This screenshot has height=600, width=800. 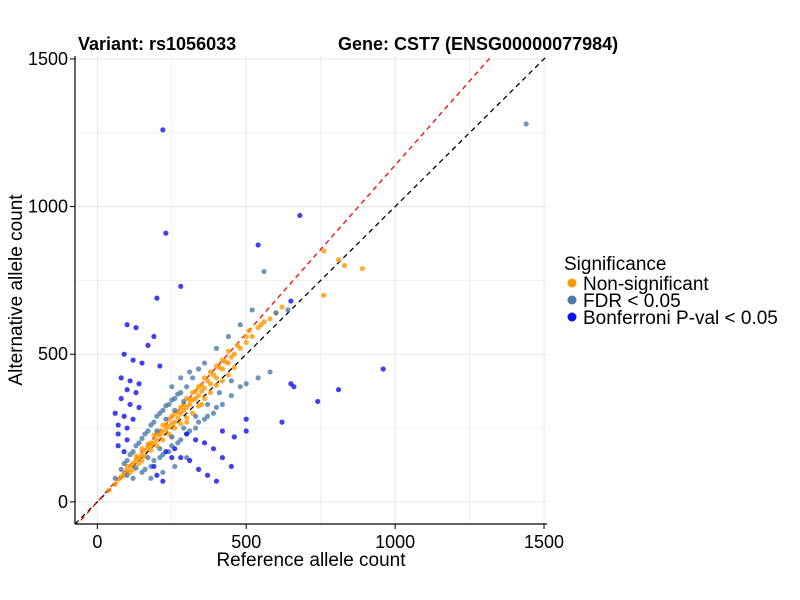 I want to click on legend-label-fdr: FDR < 0.05, so click(x=632, y=301).